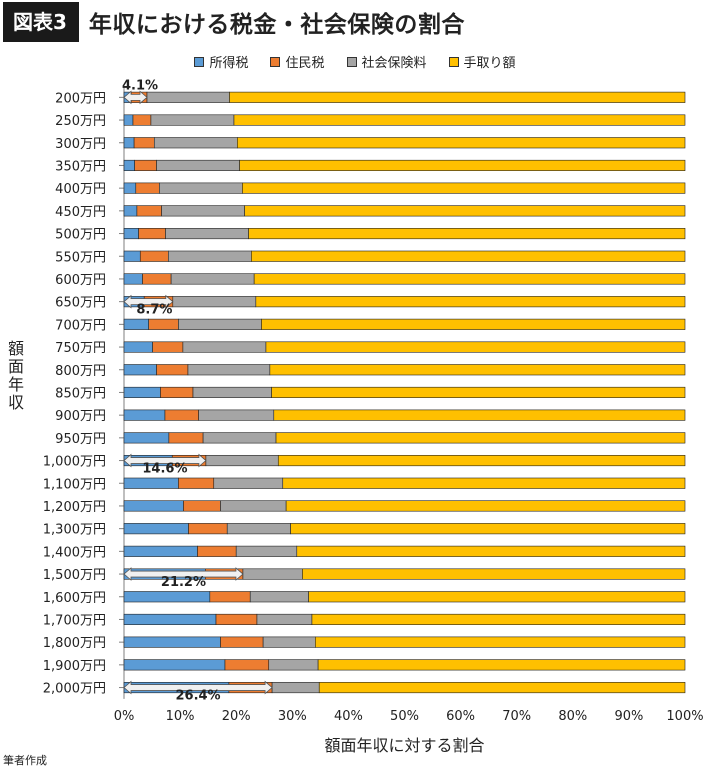 The height and width of the screenshot is (771, 710). What do you see at coordinates (80, 98) in the screenshot?
I see `y-tick-label: 200万円` at bounding box center [80, 98].